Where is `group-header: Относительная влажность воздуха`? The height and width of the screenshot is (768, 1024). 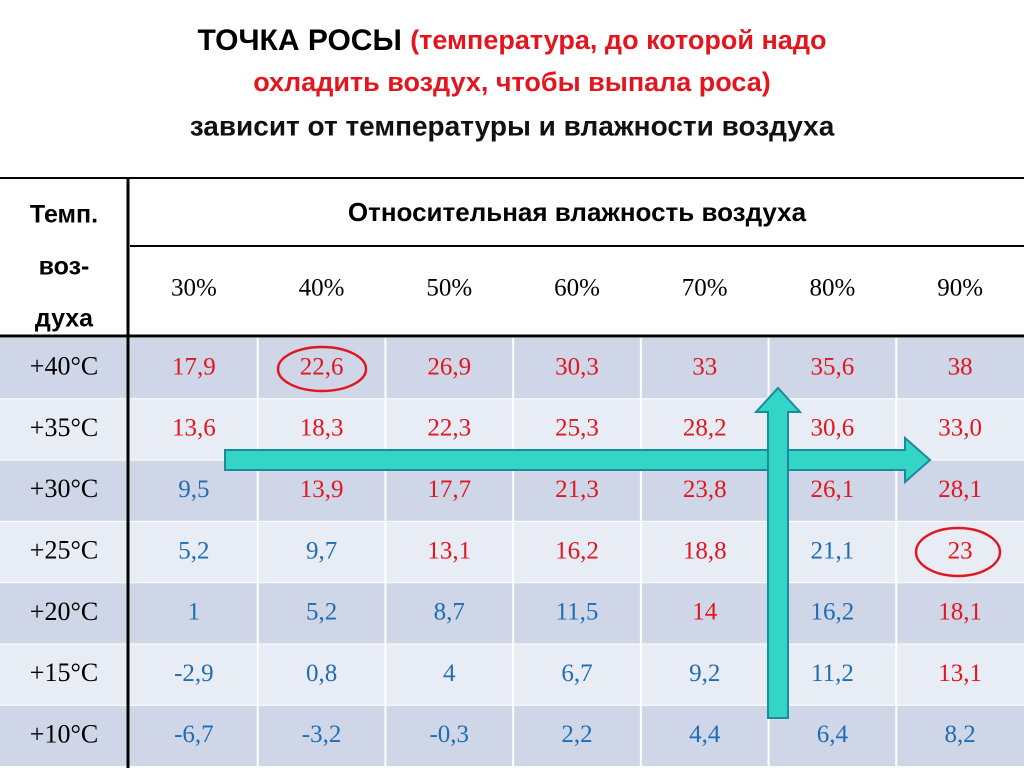
group-header: Относительная влажность воздуха is located at coordinates (577, 212).